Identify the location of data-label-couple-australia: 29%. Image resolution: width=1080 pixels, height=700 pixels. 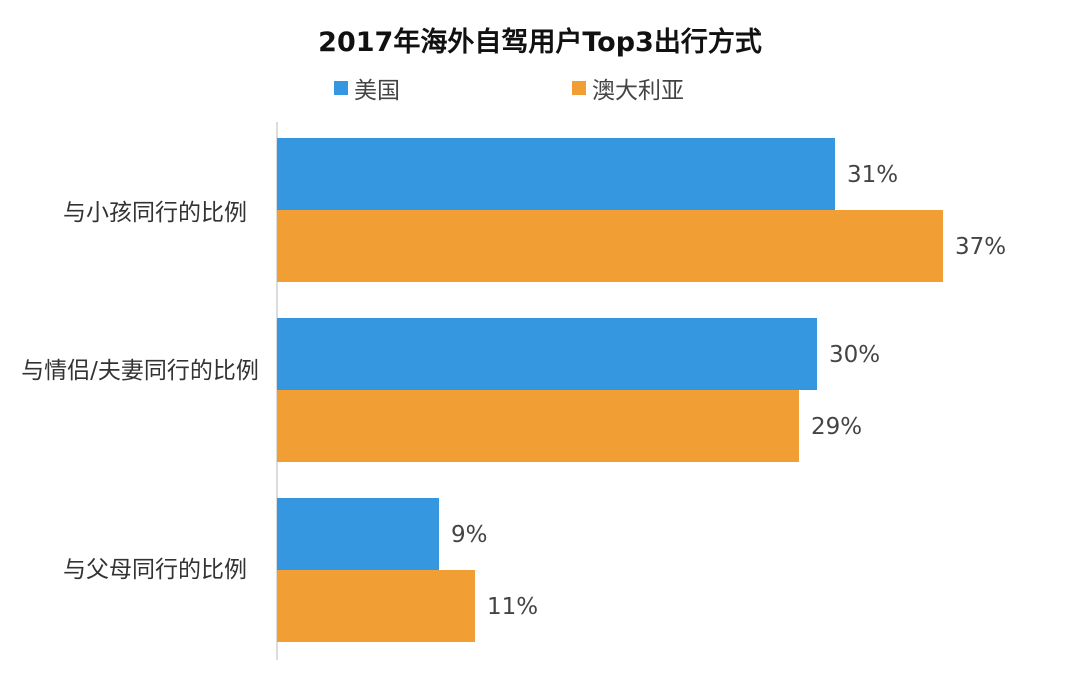
(836, 427).